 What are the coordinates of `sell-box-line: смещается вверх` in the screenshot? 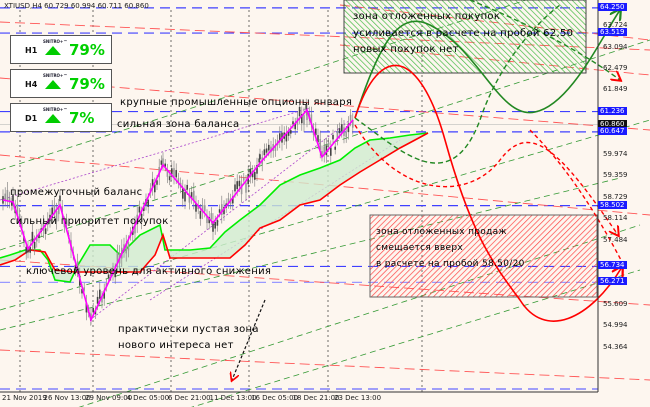 It's located at (419, 248).